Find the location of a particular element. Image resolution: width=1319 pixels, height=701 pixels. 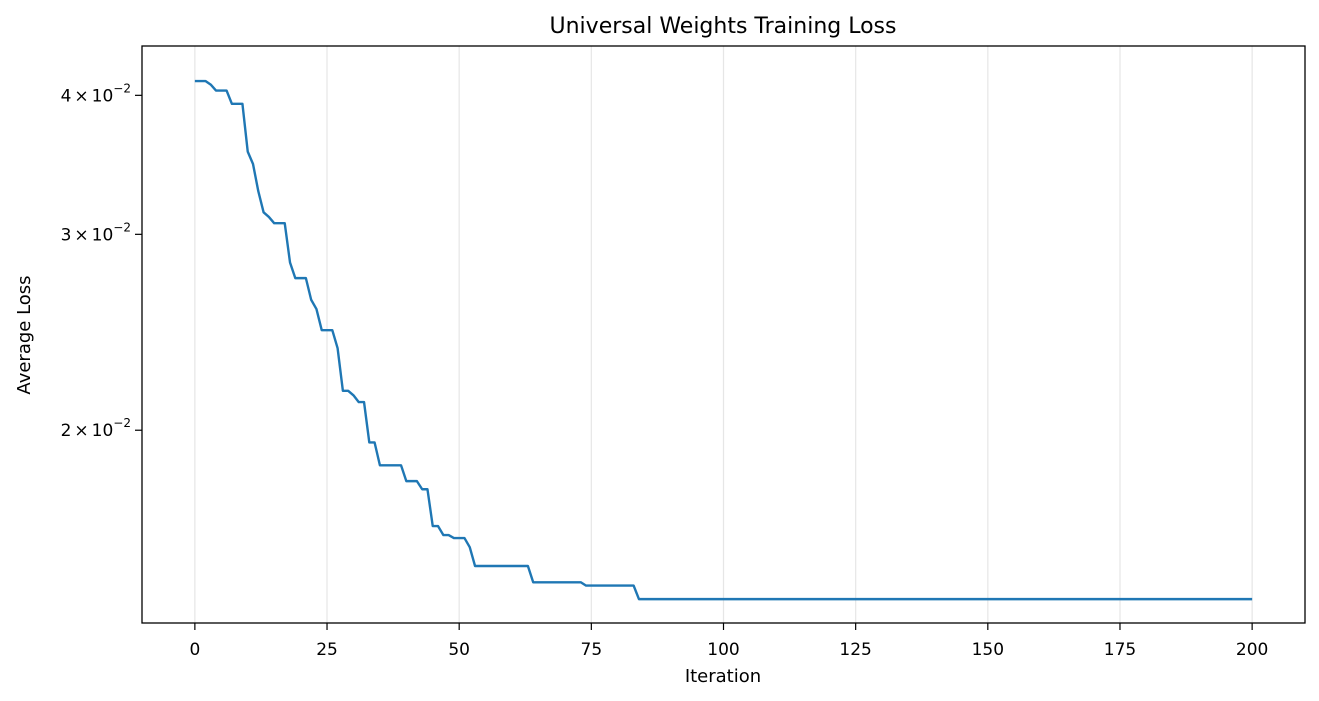

y-tick-mantissa: 4 is located at coordinates (66, 96).